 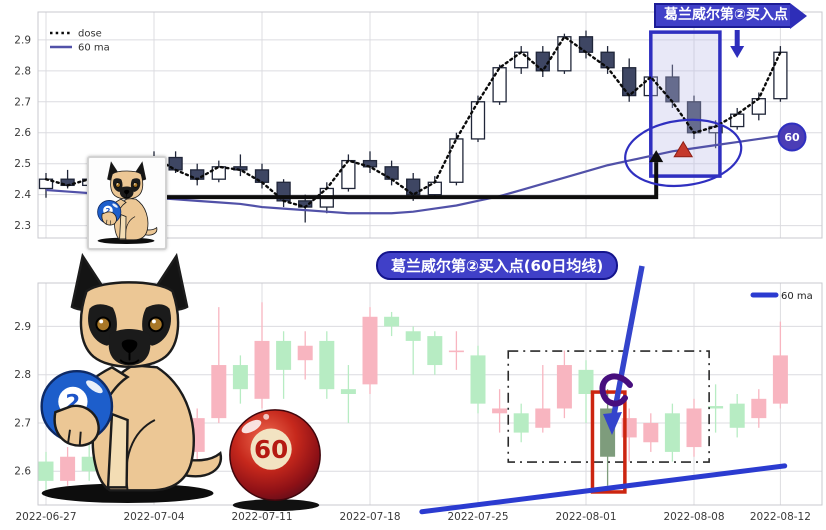 What do you see at coordinates (22, 226) in the screenshot?
I see `y-tick-label: 2.3` at bounding box center [22, 226].